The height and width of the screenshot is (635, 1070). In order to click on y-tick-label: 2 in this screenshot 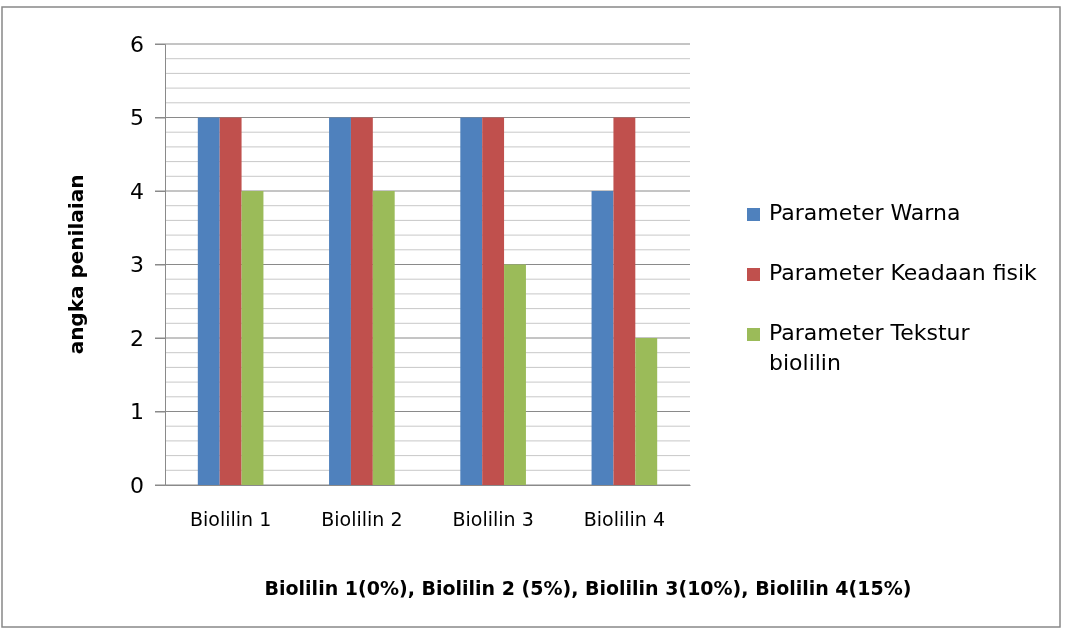, I will do `click(137, 338)`.